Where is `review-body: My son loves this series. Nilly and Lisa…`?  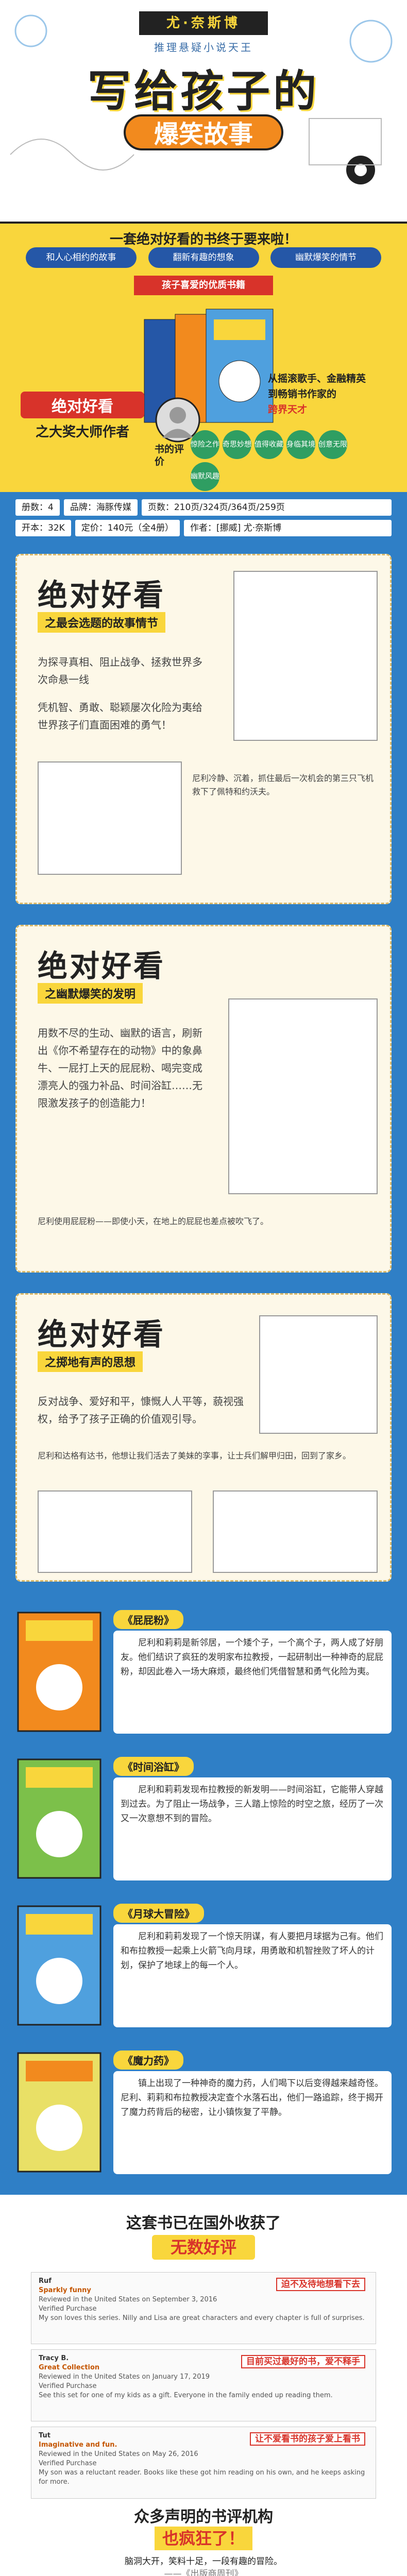
review-body: My son loves this series. Nilly and Lisa… is located at coordinates (202, 2318).